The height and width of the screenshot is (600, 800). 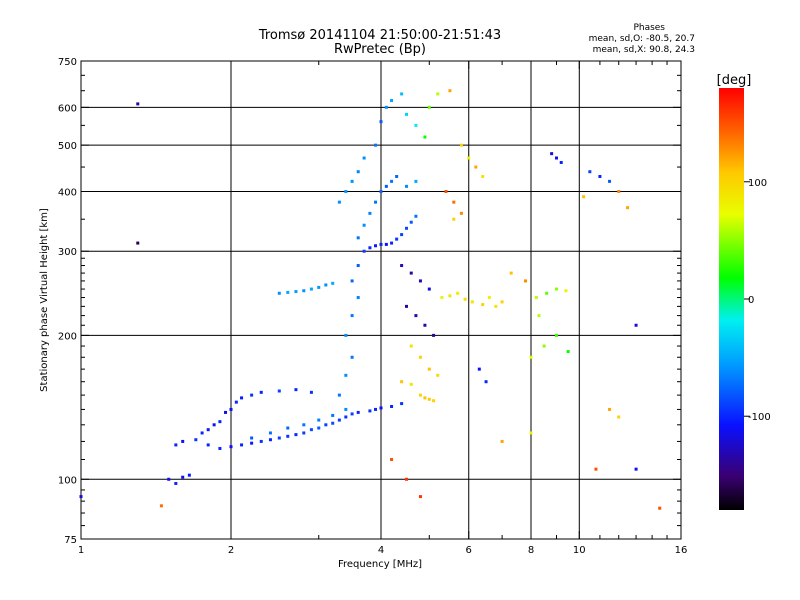 I want to click on chart-subtitle: RwPretec (Bp), so click(x=380, y=49).